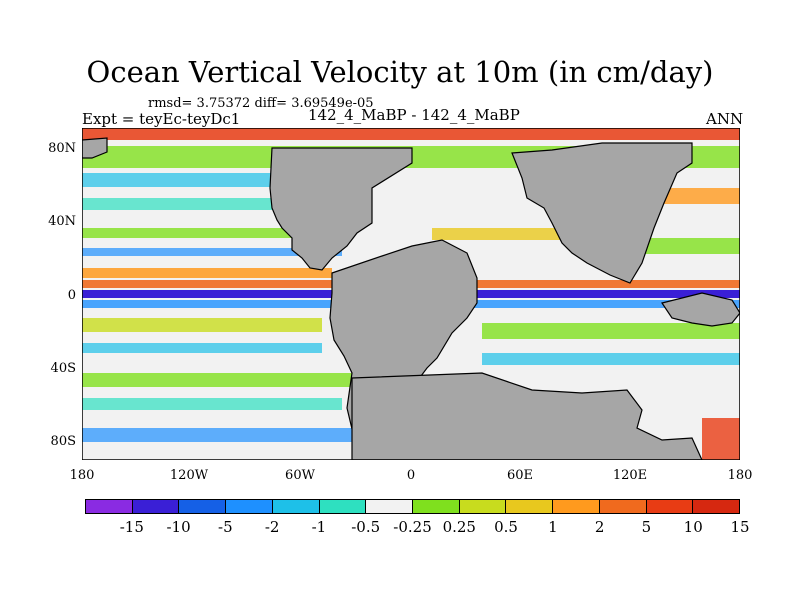 The height and width of the screenshot is (600, 800). What do you see at coordinates (272, 527) in the screenshot?
I see `colorbar-label-3: -2` at bounding box center [272, 527].